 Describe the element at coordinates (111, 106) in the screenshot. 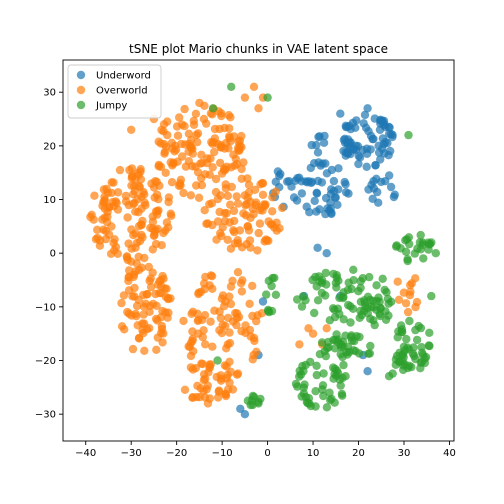

I see `legend-label: Jumpy` at that location.